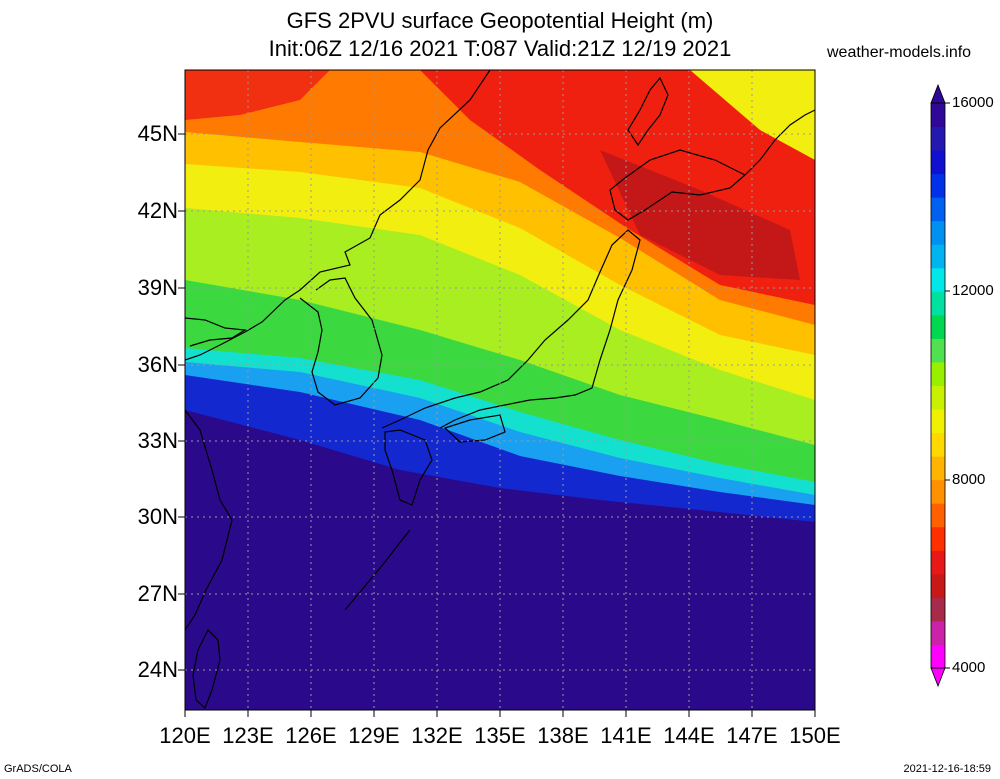  Describe the element at coordinates (248, 735) in the screenshot. I see `lon-label-123e: 123E` at that location.